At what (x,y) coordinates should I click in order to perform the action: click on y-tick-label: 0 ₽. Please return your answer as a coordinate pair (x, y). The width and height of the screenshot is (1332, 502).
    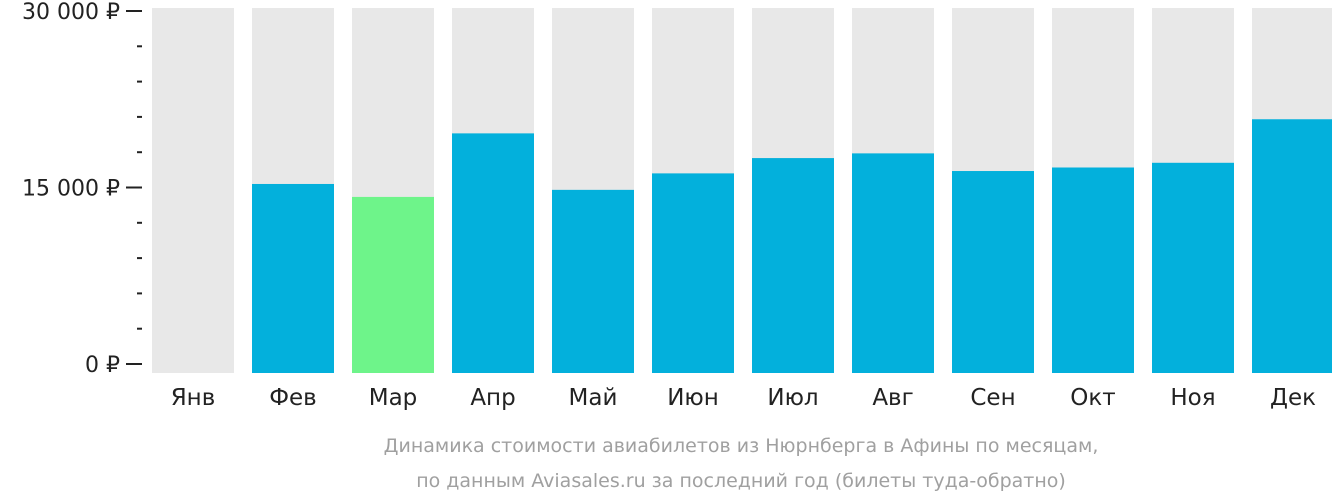
    Looking at the image, I should click on (102, 365).